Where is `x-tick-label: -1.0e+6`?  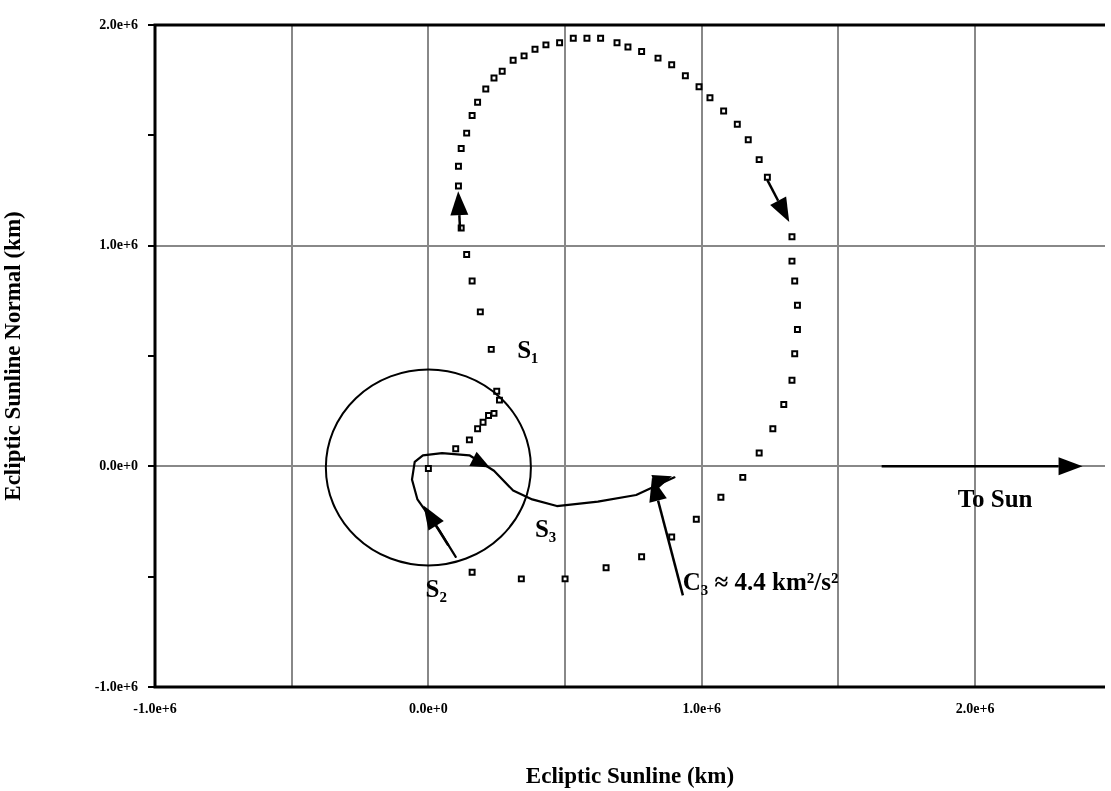
x-tick-label: -1.0e+6 is located at coordinates (155, 709).